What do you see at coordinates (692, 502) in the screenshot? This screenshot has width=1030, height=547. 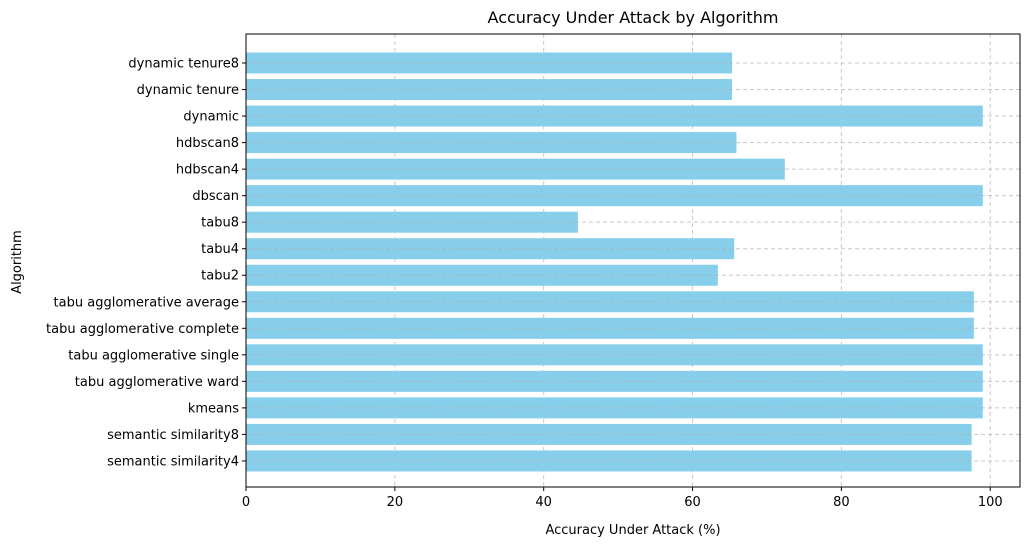 I see `x-tick-label: 60` at bounding box center [692, 502].